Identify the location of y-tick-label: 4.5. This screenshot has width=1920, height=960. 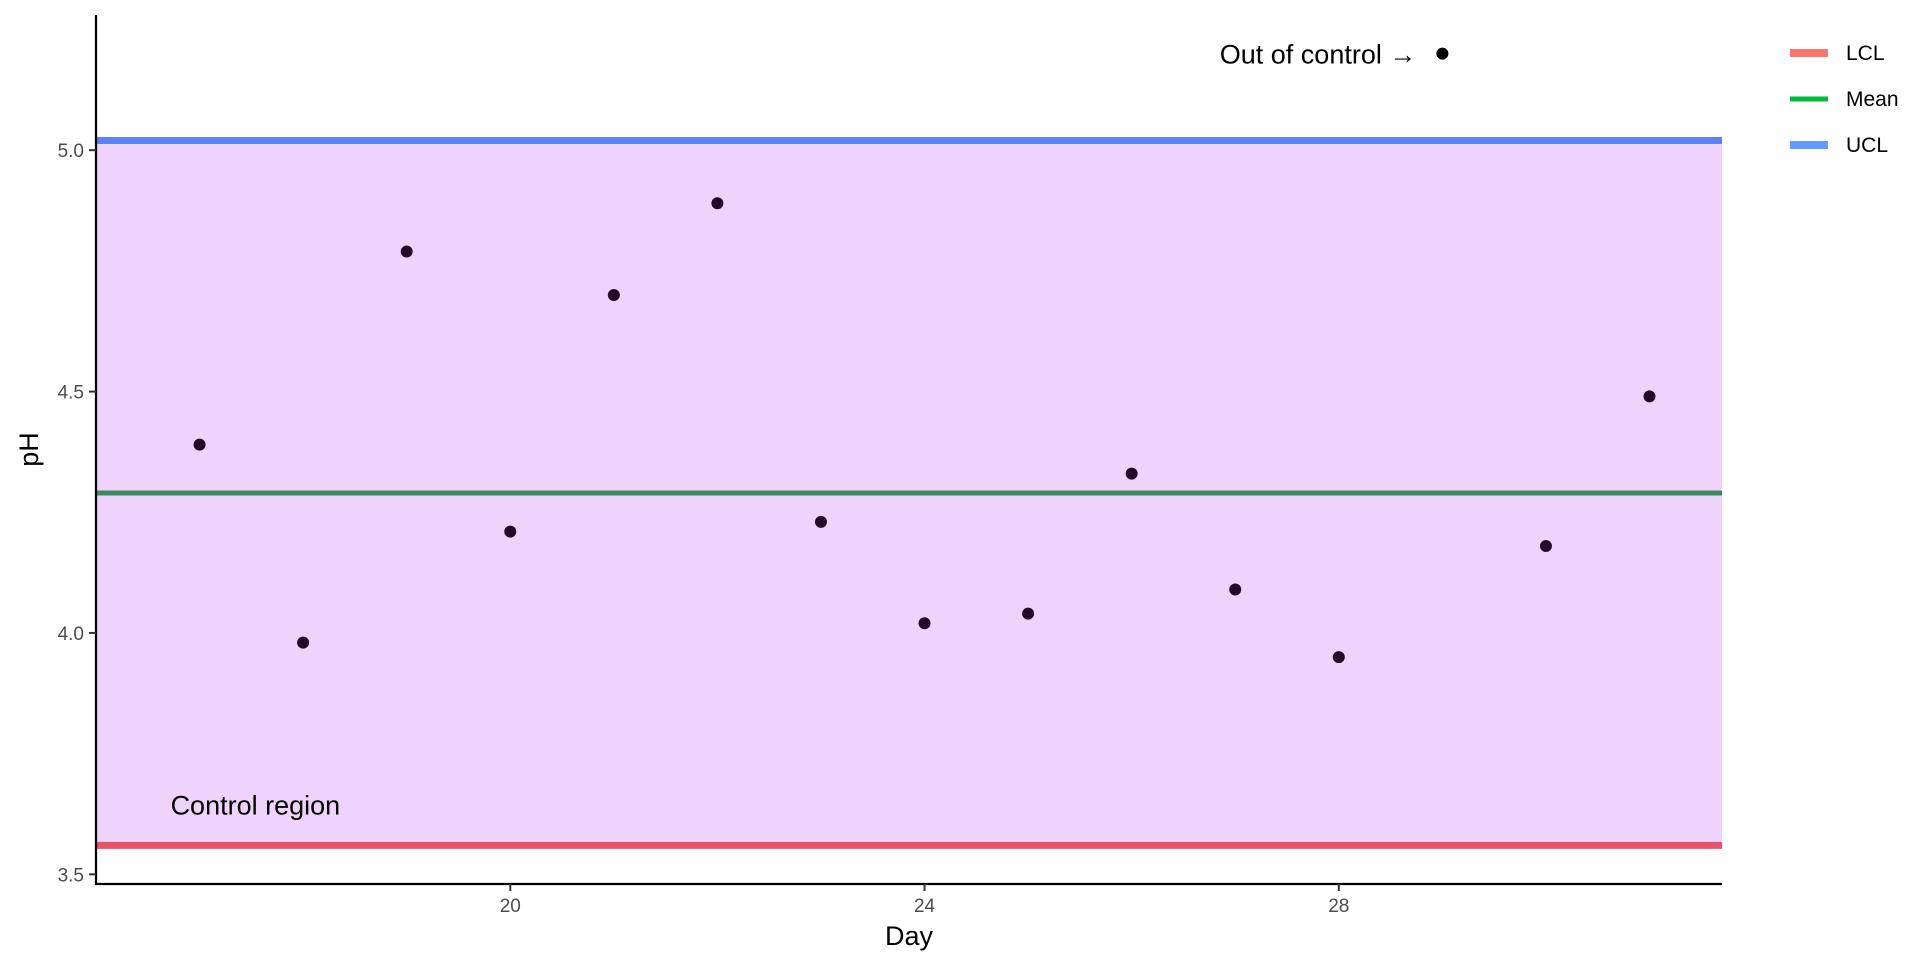
(71, 393).